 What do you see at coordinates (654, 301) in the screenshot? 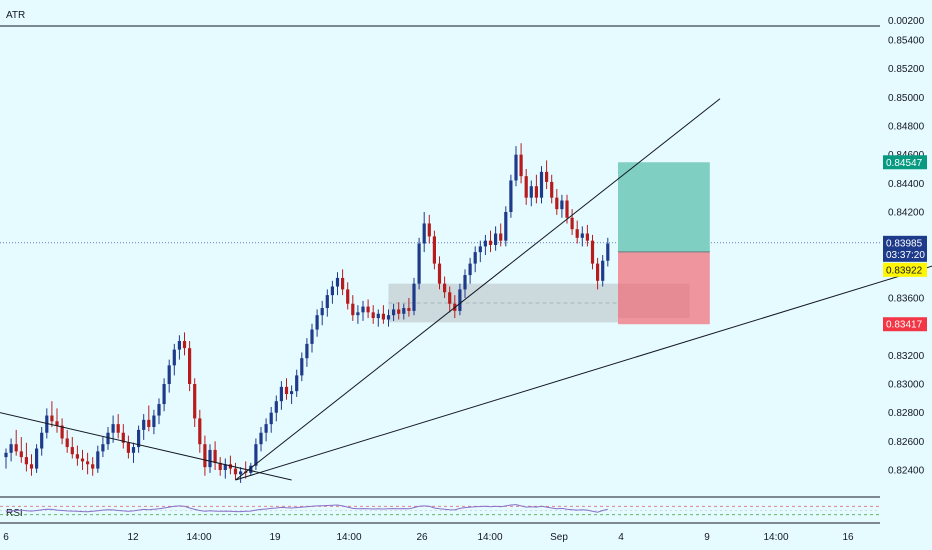
I see `stop-loss-inner-box` at bounding box center [654, 301].